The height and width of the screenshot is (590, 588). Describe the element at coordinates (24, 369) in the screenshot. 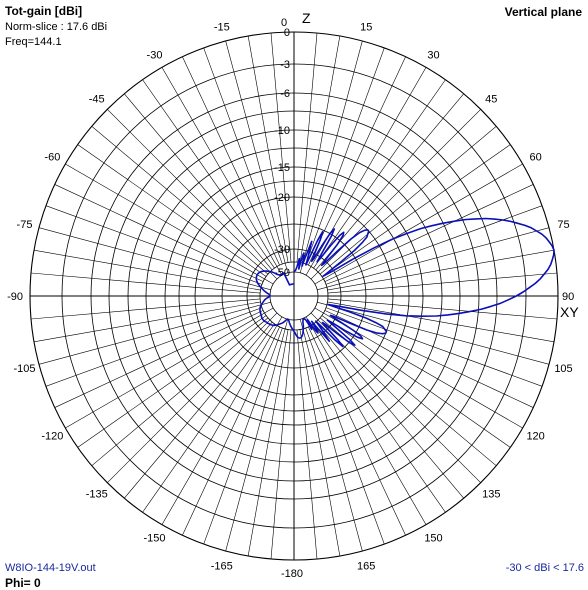

I see `angle-label: -105` at that location.